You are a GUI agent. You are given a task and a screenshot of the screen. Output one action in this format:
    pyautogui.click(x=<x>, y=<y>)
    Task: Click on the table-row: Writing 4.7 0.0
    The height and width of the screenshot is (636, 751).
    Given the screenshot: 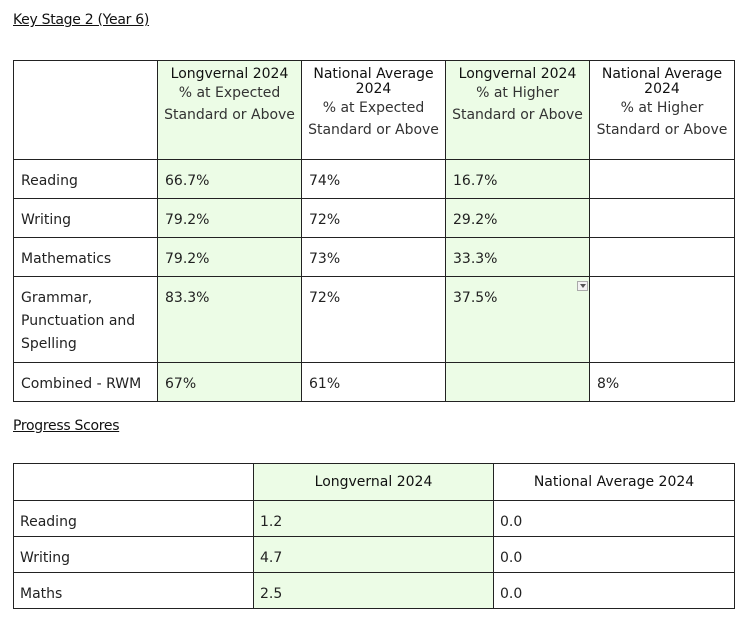 What is the action you would take?
    pyautogui.click(x=374, y=554)
    